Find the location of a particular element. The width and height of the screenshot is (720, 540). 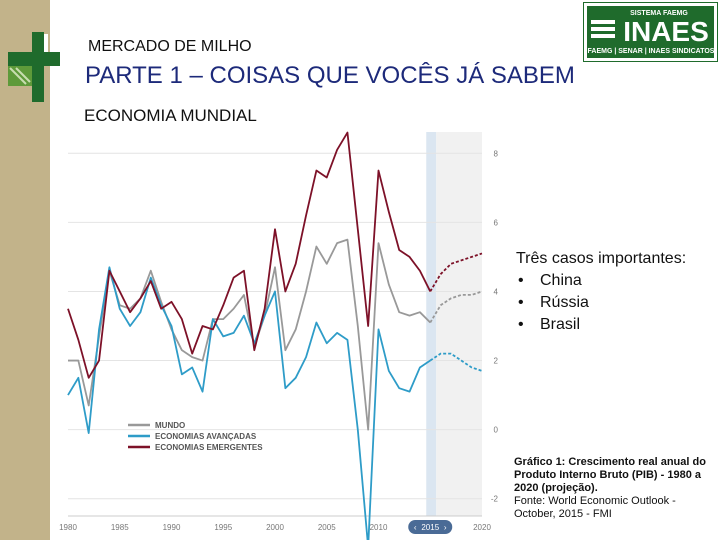

y-tick-label: 8 is located at coordinates (496, 153).